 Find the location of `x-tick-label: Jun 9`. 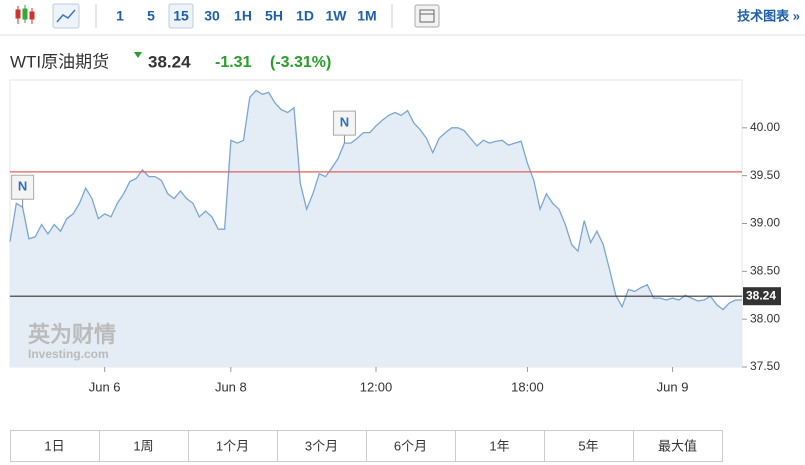

x-tick-label: Jun 9 is located at coordinates (673, 386).